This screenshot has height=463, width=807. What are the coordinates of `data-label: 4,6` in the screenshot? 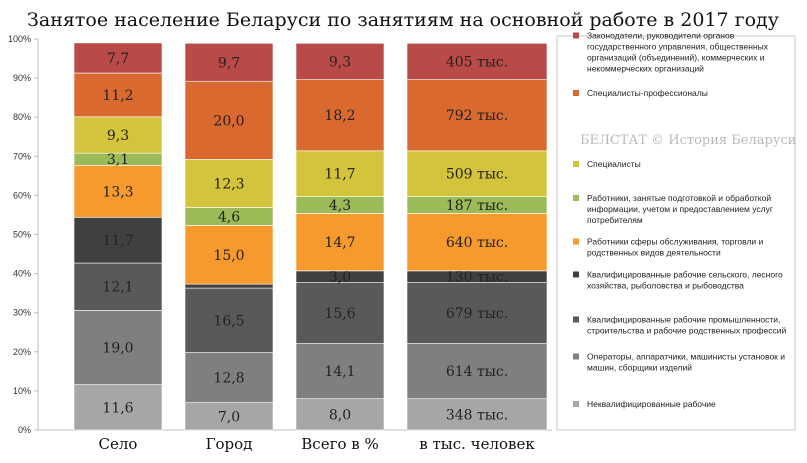 It's located at (229, 218).